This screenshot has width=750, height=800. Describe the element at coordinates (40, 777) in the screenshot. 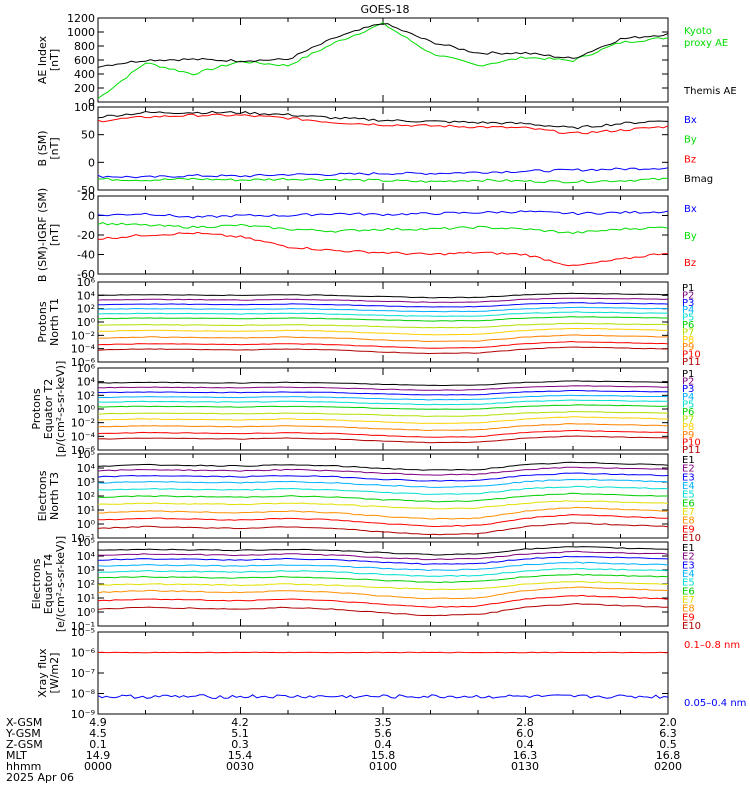

I see `footer-row-label: 2025 Apr 06` at that location.